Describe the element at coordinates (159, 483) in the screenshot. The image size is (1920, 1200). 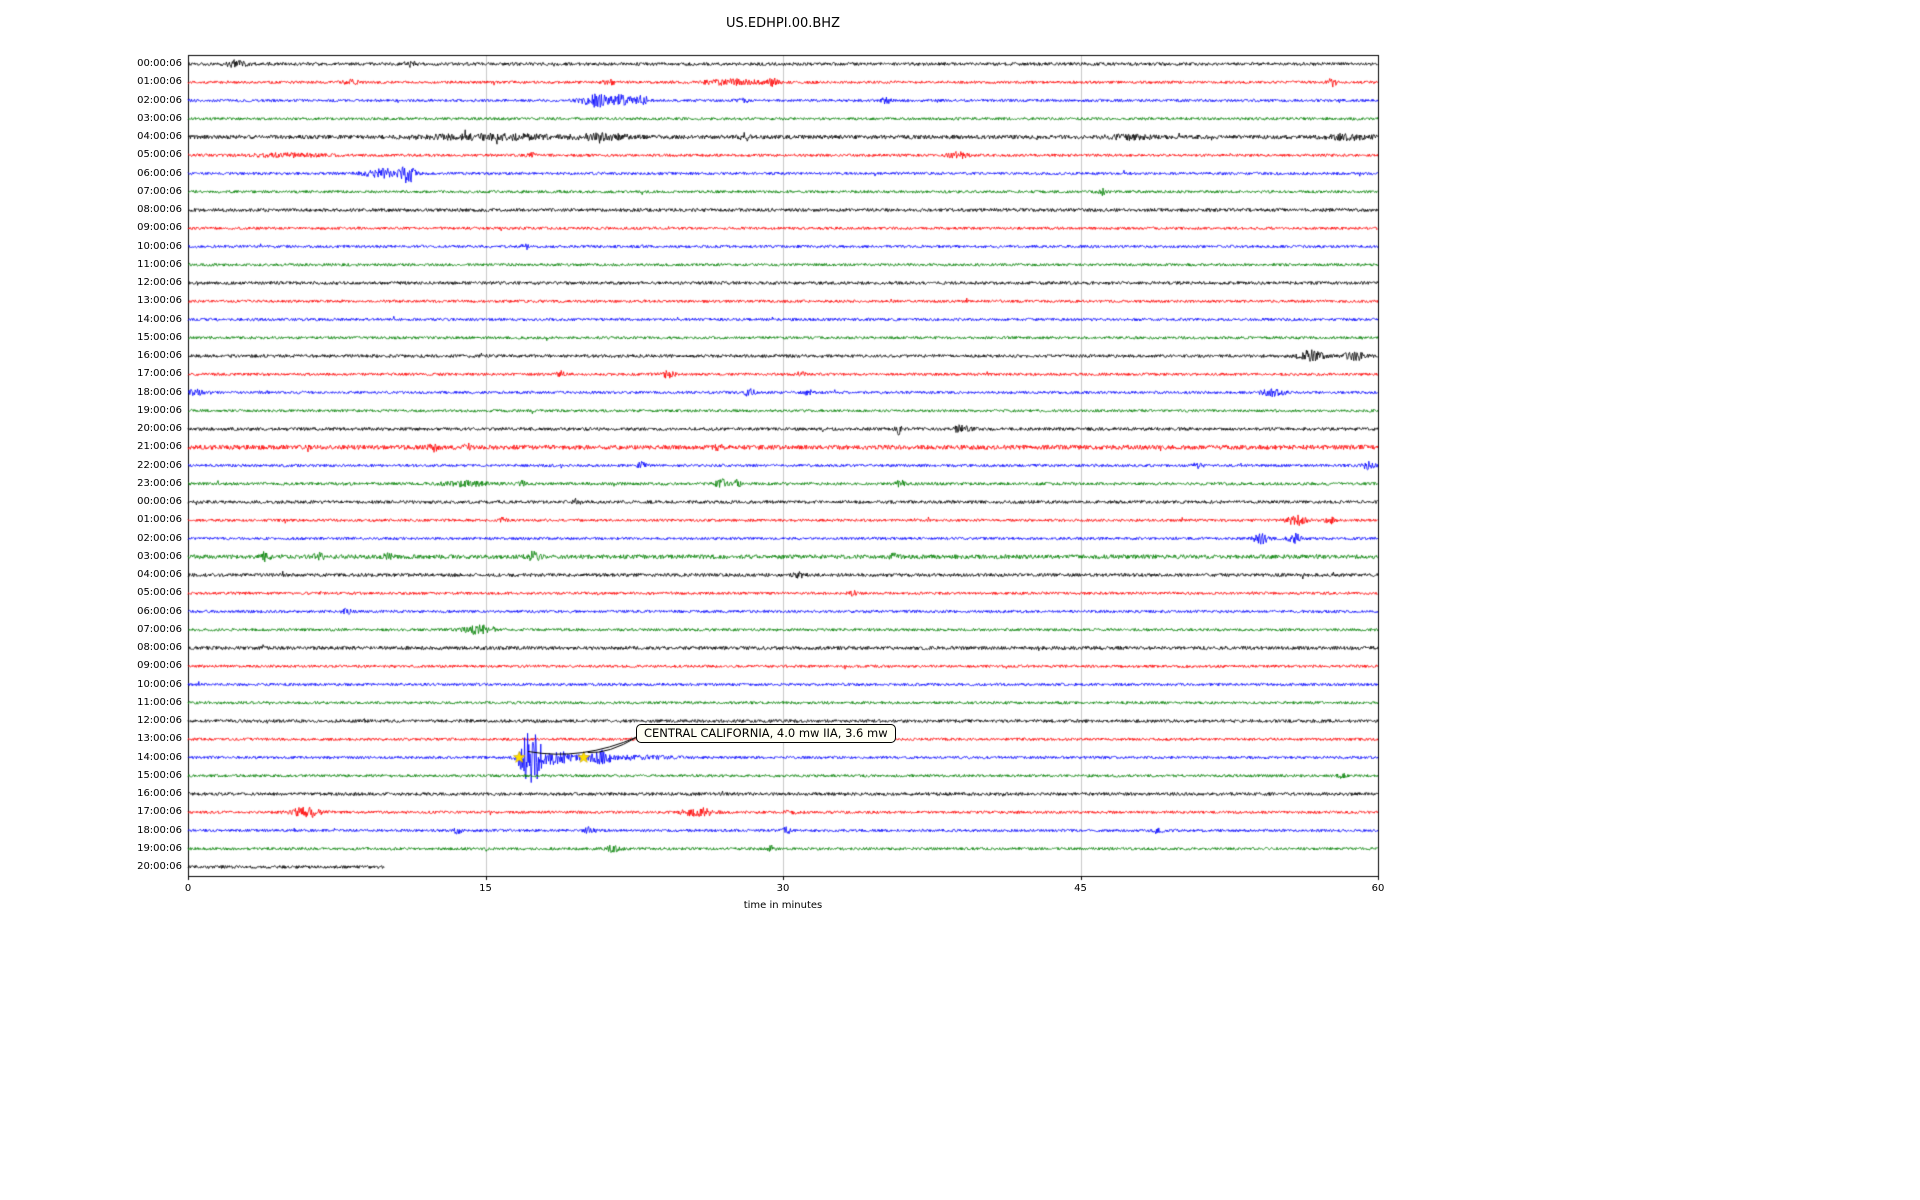
I see `row-label: 23:00:06` at that location.